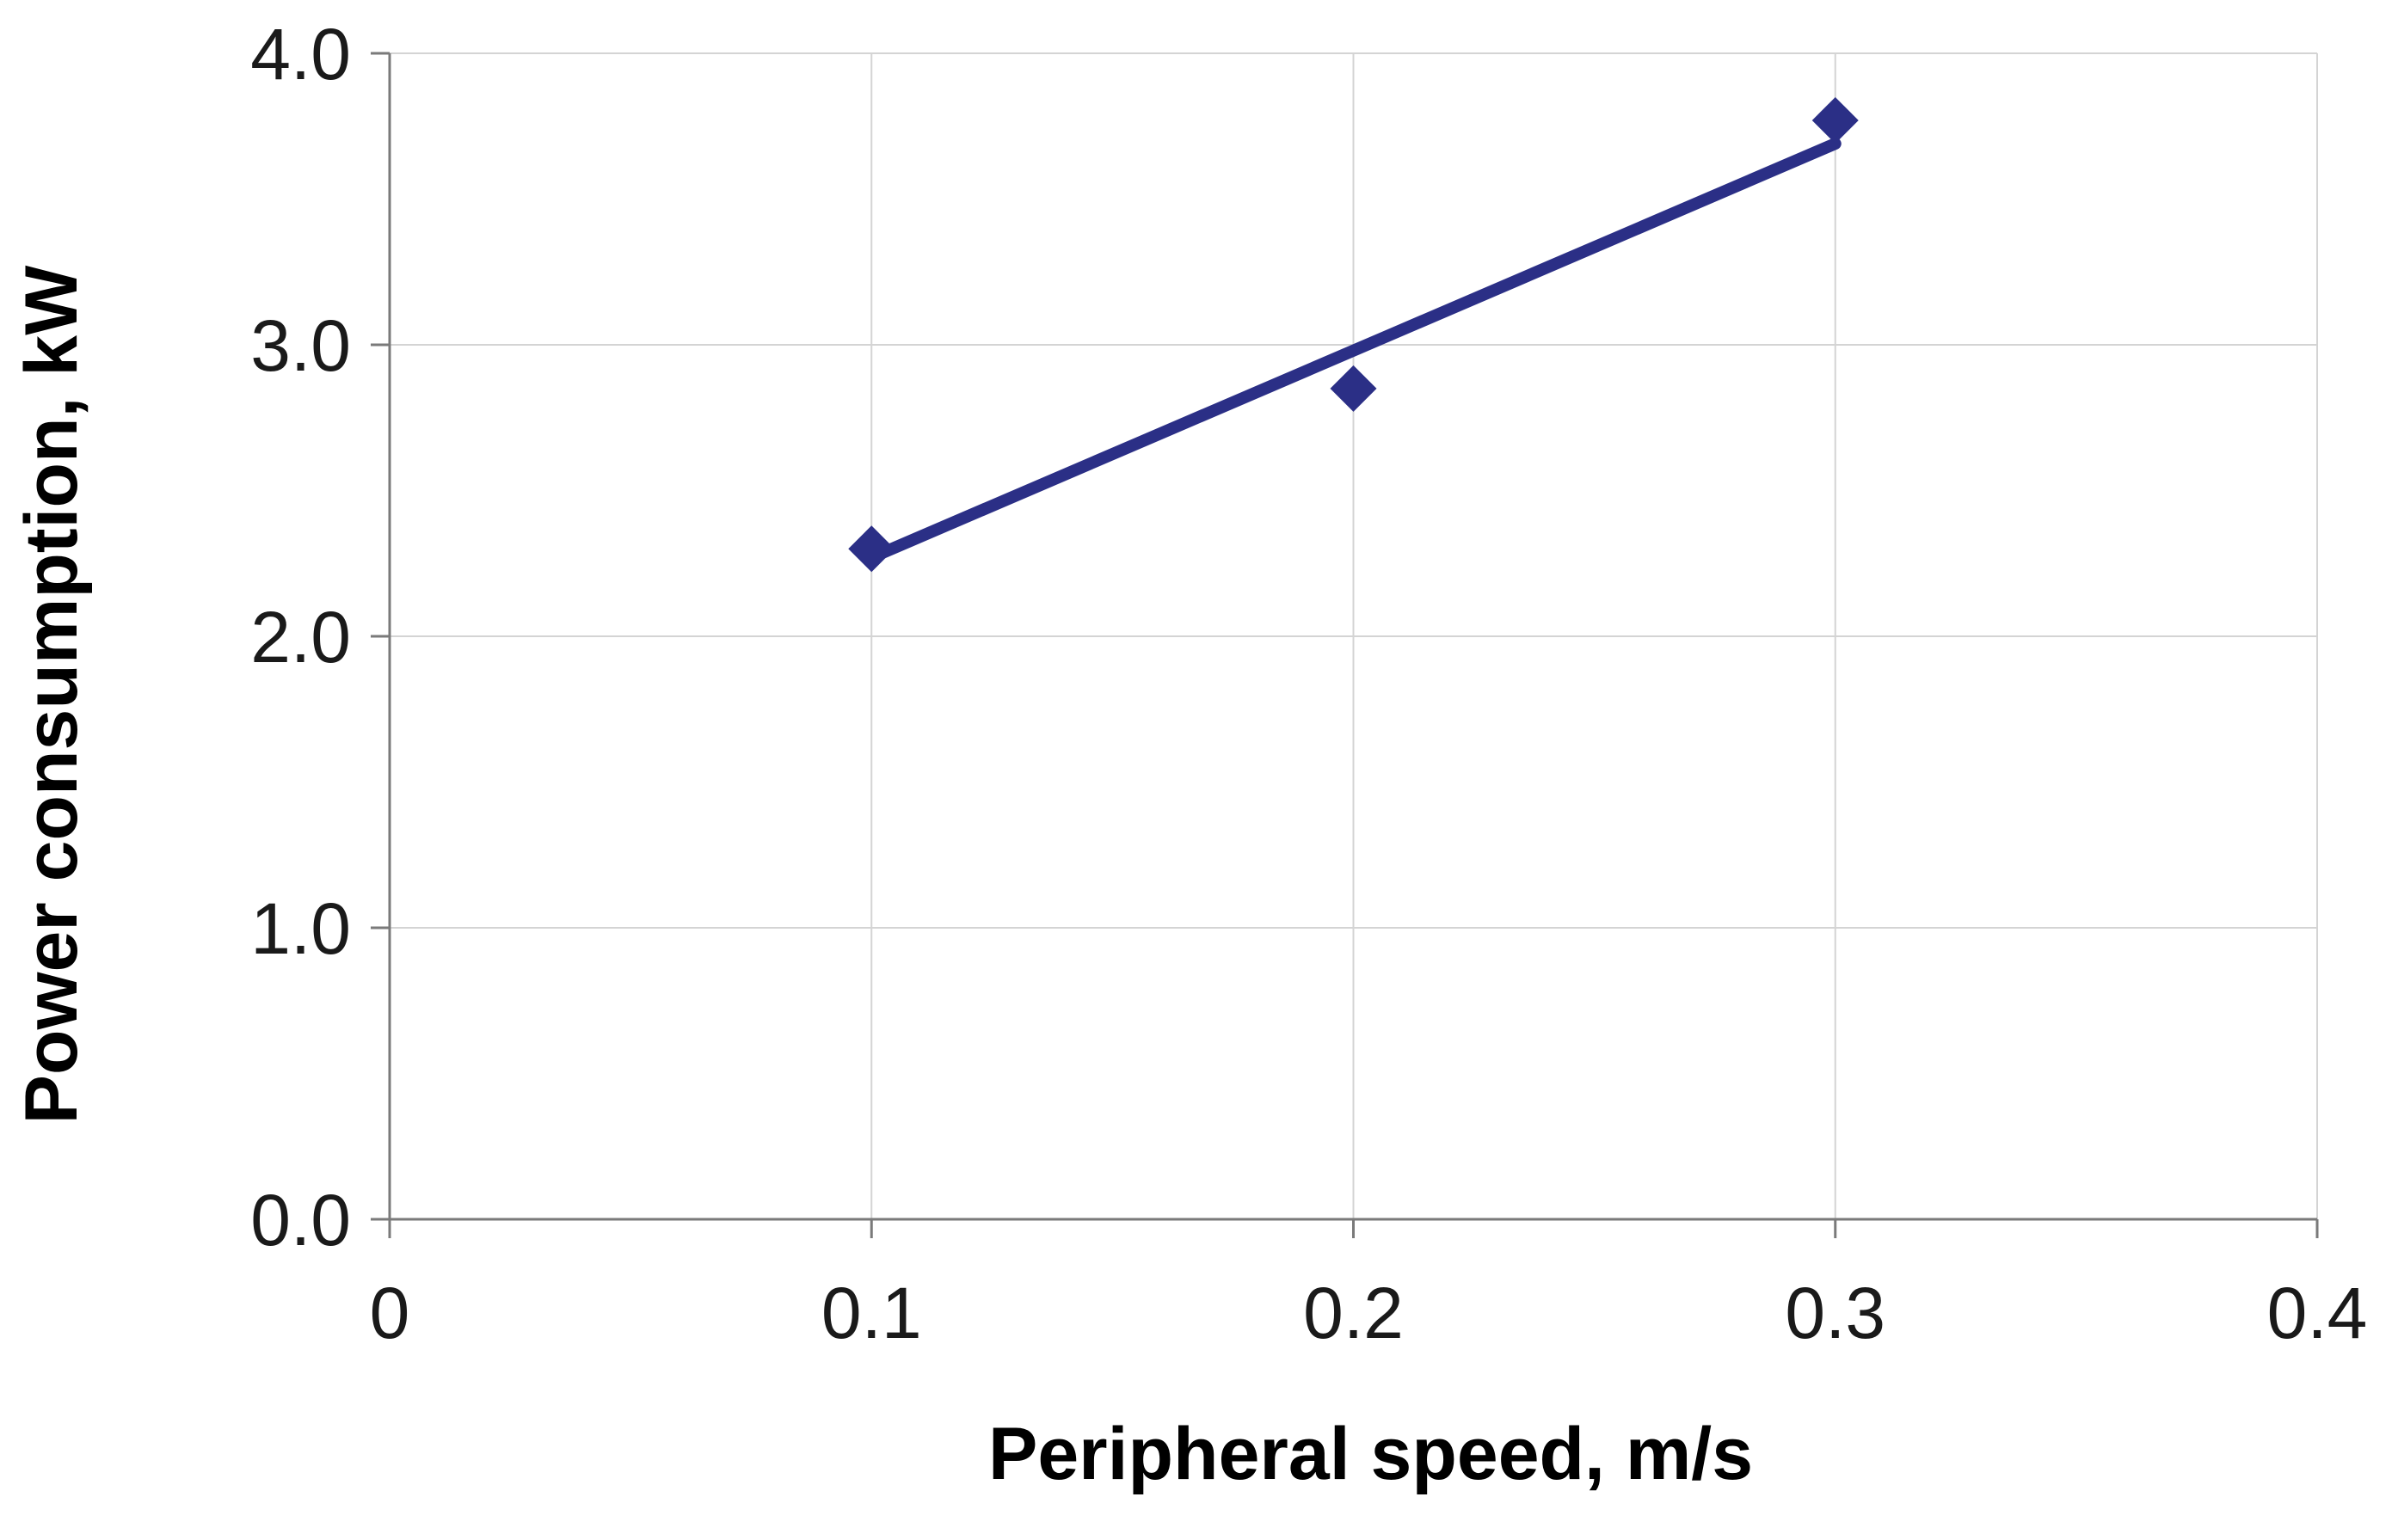  I want to click on x-tick-label: 0.3, so click(1835, 1313).